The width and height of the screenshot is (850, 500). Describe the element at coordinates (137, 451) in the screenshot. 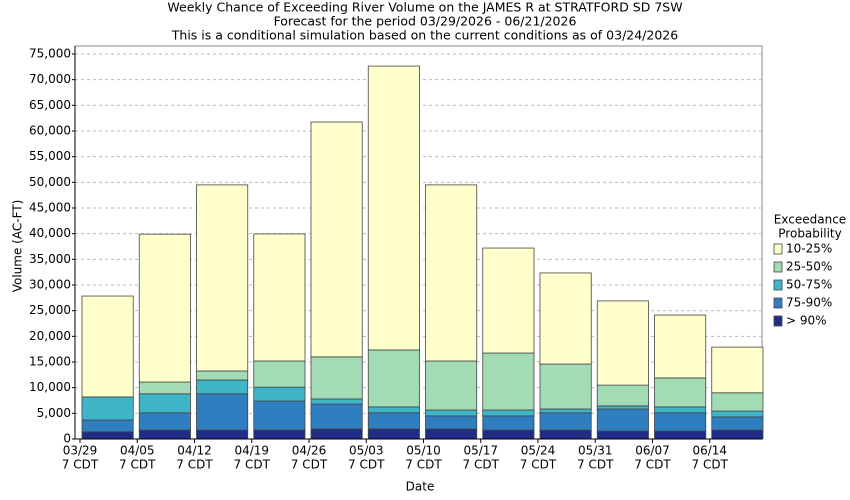

I see `x-tick-label: 04/05` at that location.